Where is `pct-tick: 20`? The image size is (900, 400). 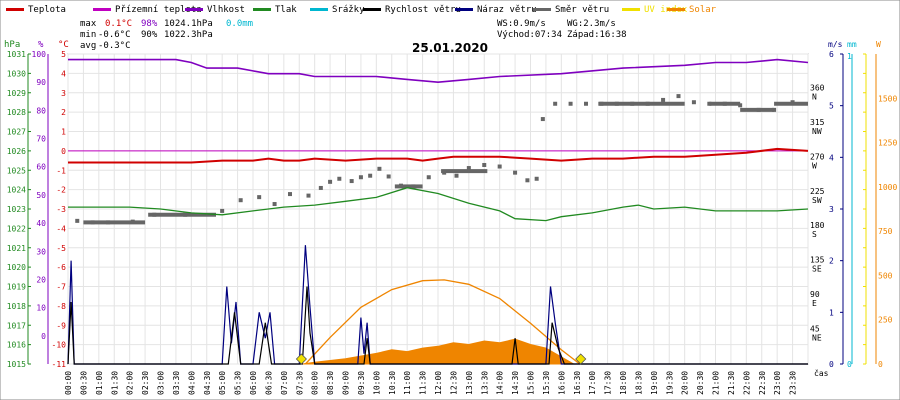
pct-tick: 20 is located at coordinates (41, 279).